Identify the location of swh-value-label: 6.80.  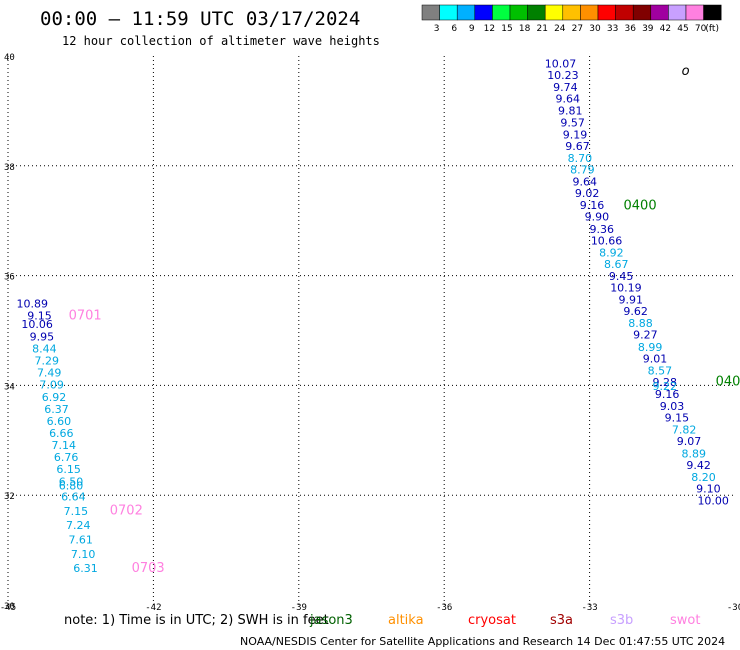
(71, 486).